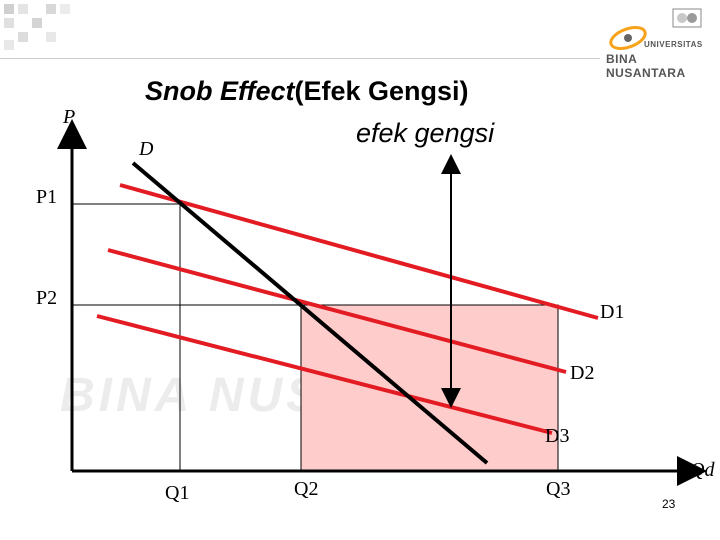 This screenshot has height=540, width=720. I want to click on p1-label: P1, so click(47, 197).